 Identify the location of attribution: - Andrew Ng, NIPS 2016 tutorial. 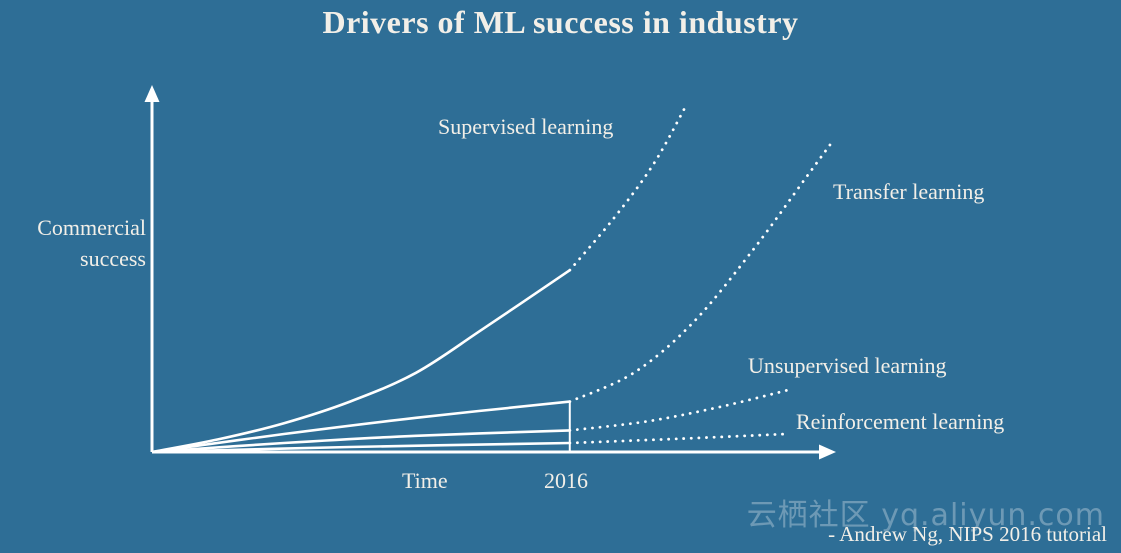
(967, 534).